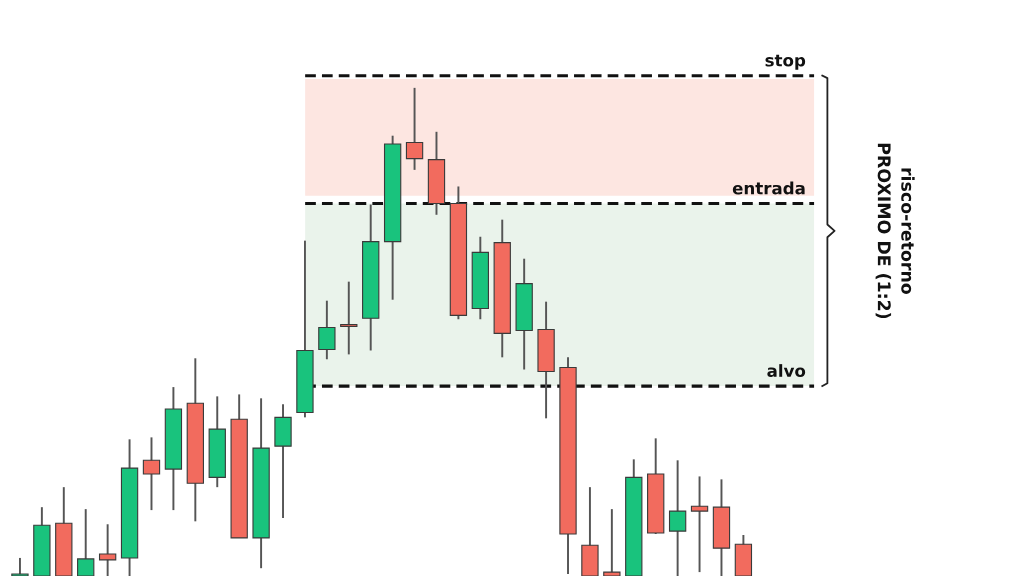 The width and height of the screenshot is (1024, 576). I want to click on ref-line-label: alvo, so click(786, 371).